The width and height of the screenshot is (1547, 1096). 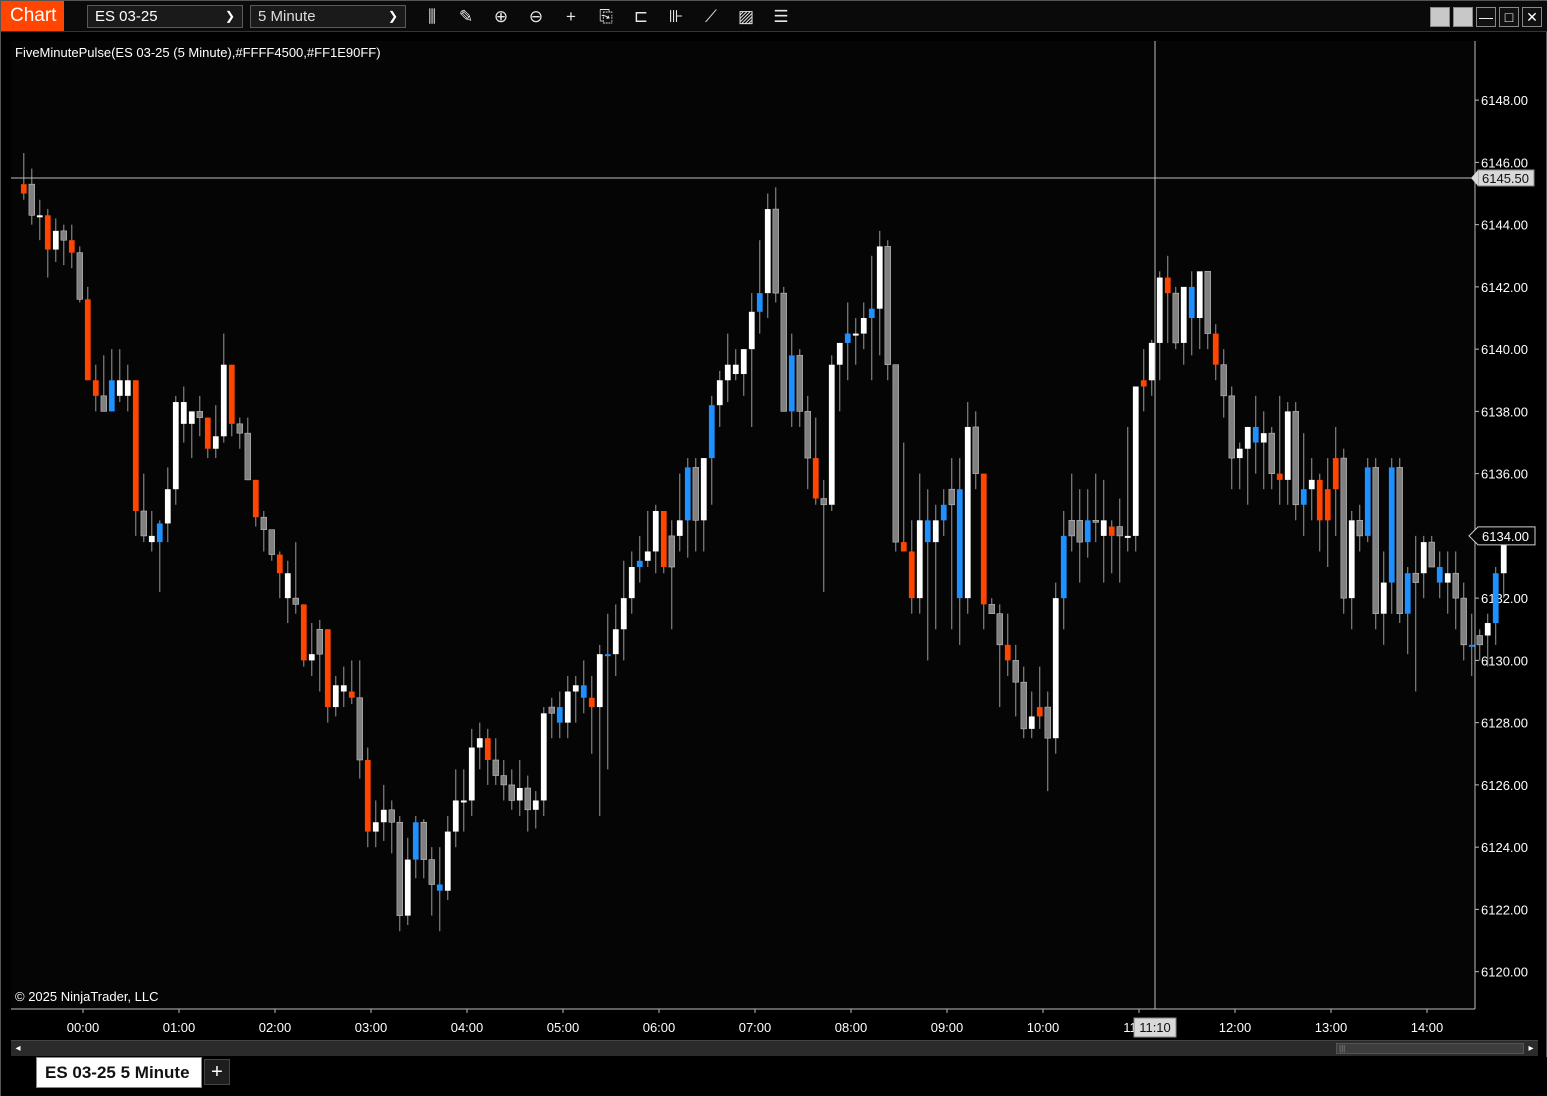 I want to click on minimize-icon: —, so click(x=1486, y=17).